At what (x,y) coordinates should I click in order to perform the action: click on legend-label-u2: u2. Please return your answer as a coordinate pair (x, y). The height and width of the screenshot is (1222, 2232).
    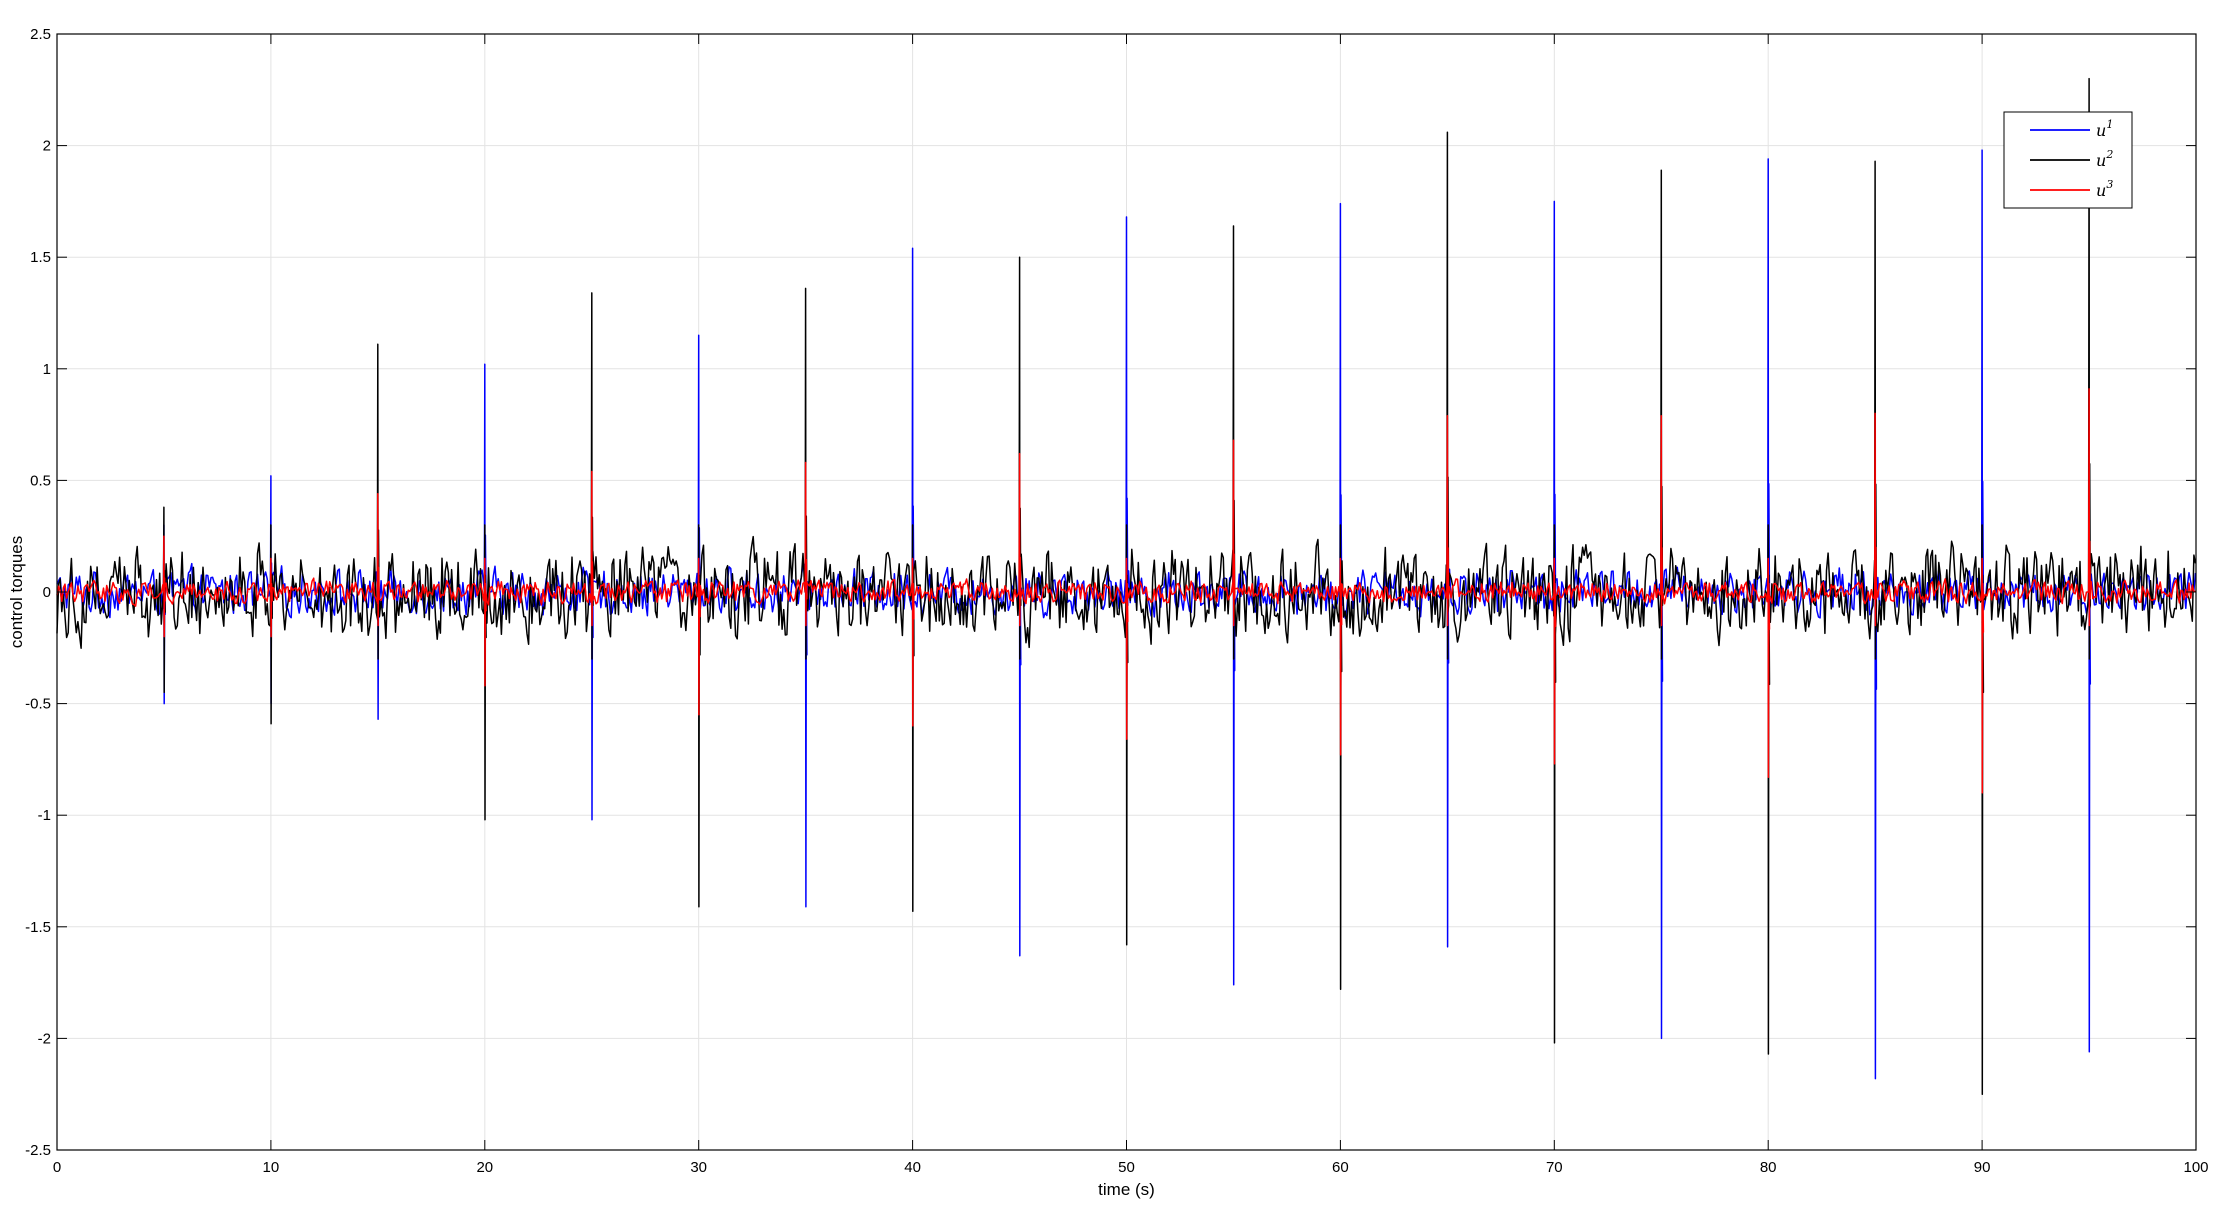
    Looking at the image, I should click on (2104, 159).